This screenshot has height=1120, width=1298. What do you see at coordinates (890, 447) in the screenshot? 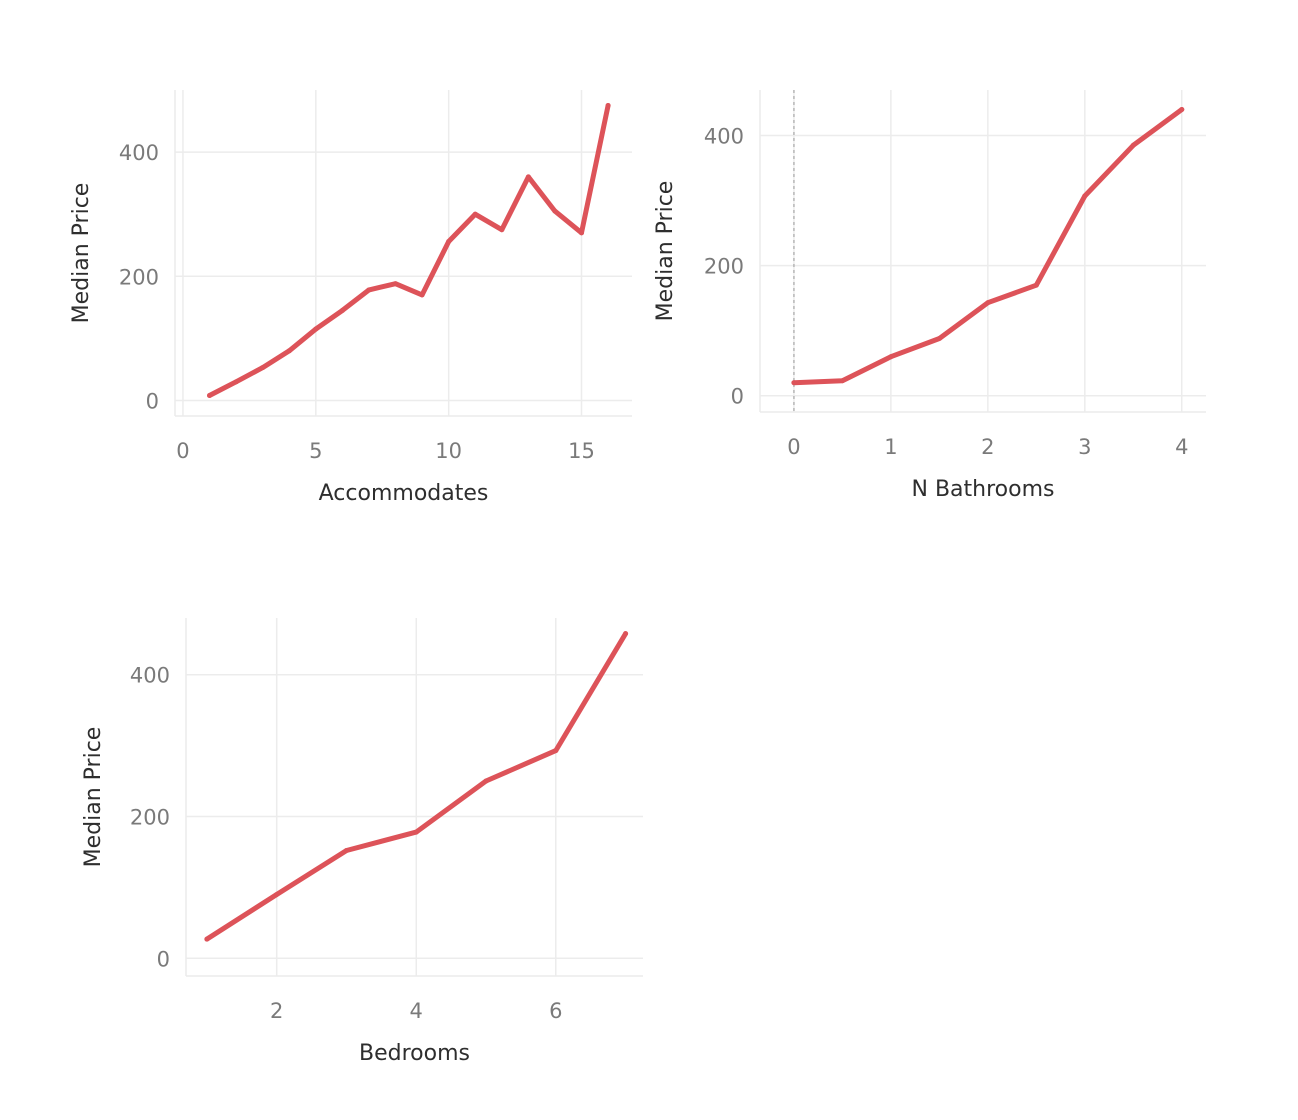
I see `x-tick-label: 1` at bounding box center [890, 447].